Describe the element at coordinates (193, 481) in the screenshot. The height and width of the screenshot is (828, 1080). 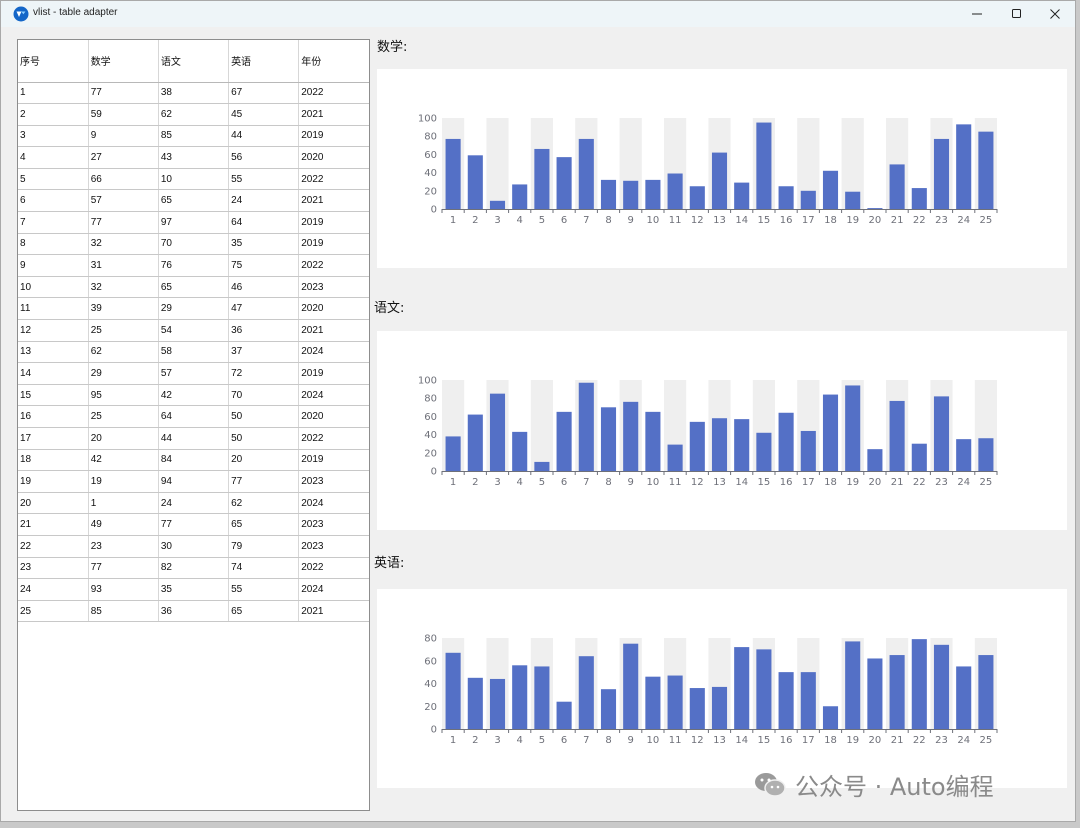
I see `table-row: 19 19 94 77 2023` at that location.